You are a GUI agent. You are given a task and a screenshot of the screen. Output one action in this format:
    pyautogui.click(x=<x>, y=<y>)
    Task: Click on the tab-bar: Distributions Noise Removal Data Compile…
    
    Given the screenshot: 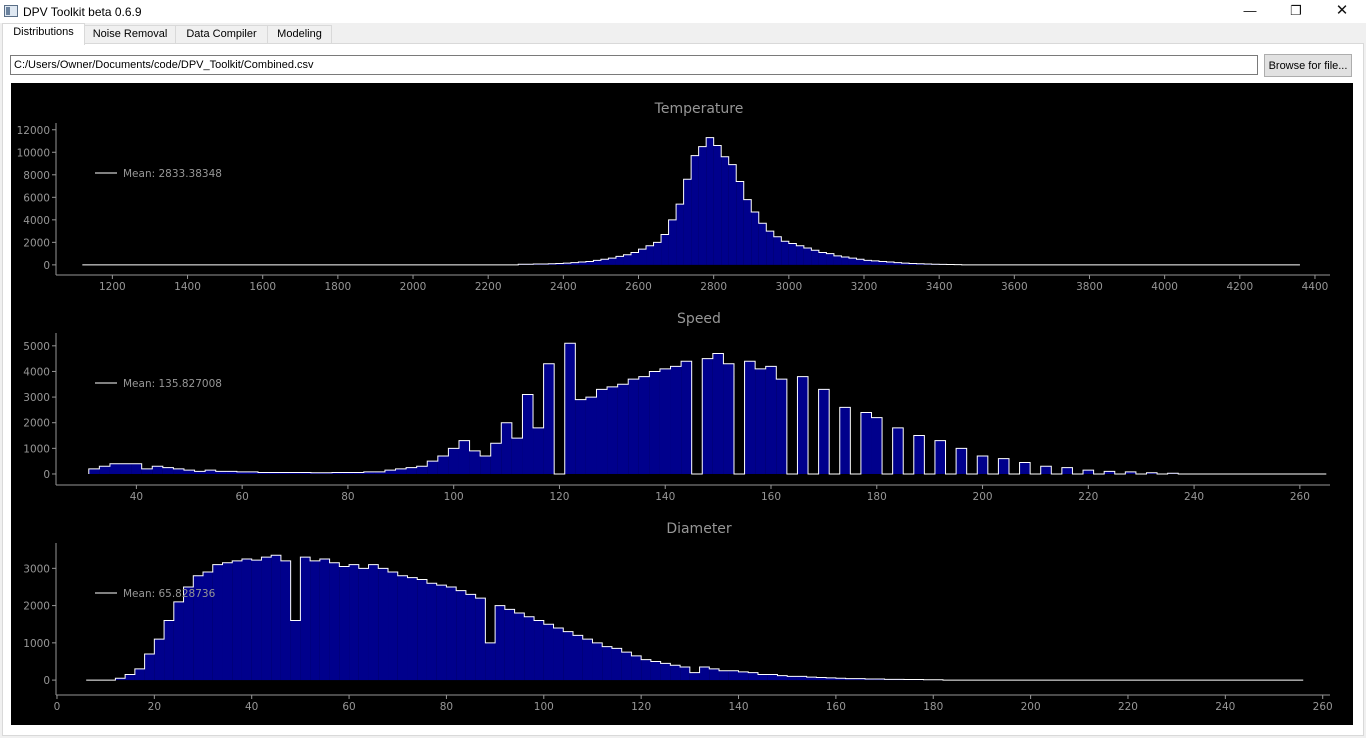 What is the action you would take?
    pyautogui.click(x=683, y=34)
    